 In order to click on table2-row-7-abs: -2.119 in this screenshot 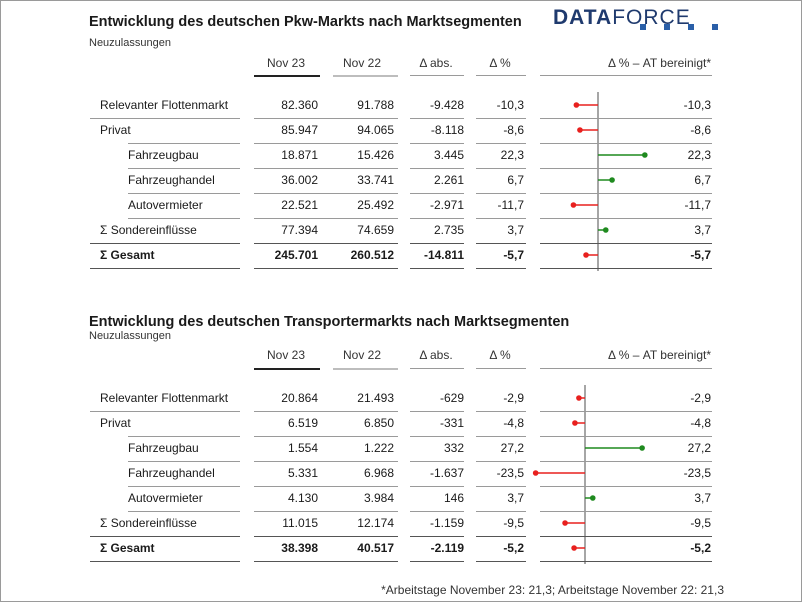, I will do `click(447, 548)`.